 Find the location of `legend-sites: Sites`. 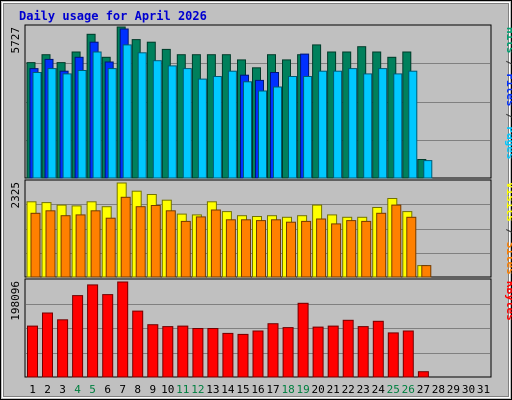

legend-sites: Sites is located at coordinates (508, 258).